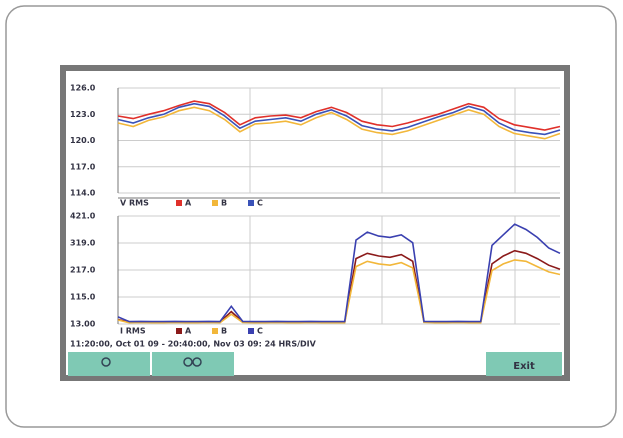 This screenshot has width=623, height=438. I want to click on y-tick-label: 319.0, so click(83, 243).